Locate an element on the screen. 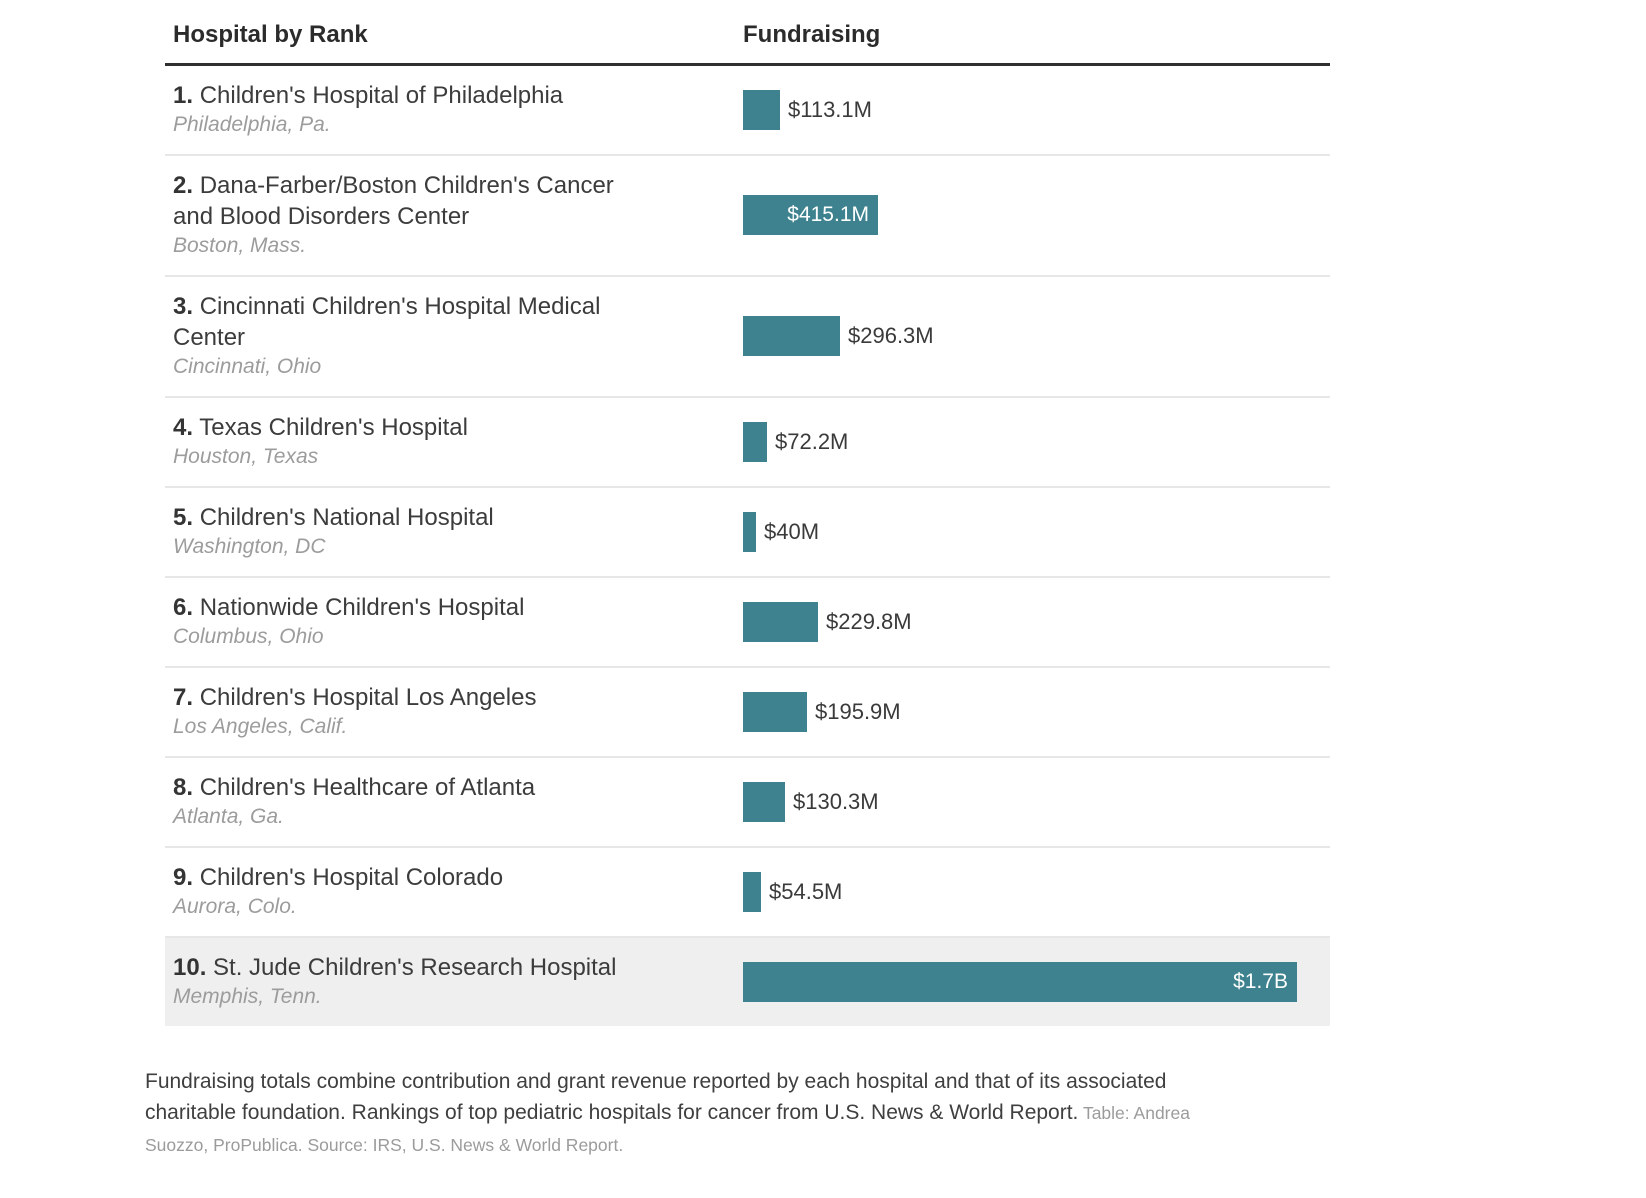 This screenshot has height=1198, width=1646. fundraising-cell: $1.7B is located at coordinates (1036, 981).